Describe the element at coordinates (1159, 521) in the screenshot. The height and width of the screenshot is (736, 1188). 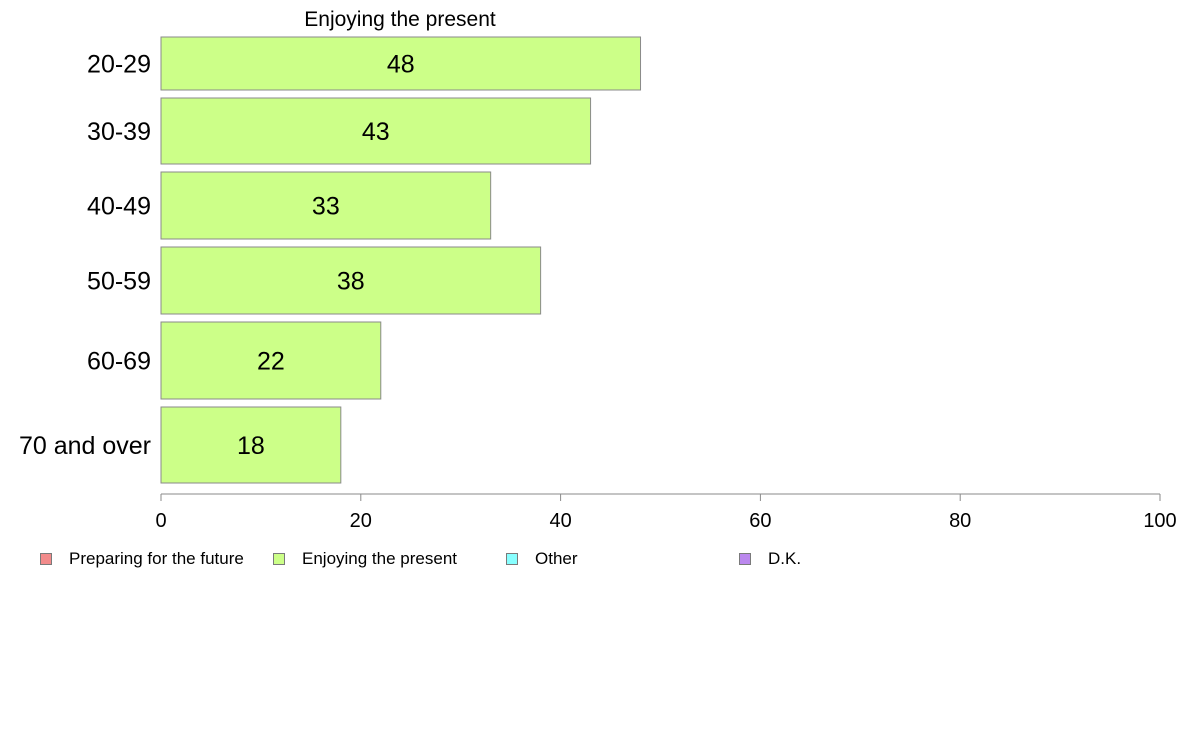
I see `x-tick-label: 100` at that location.